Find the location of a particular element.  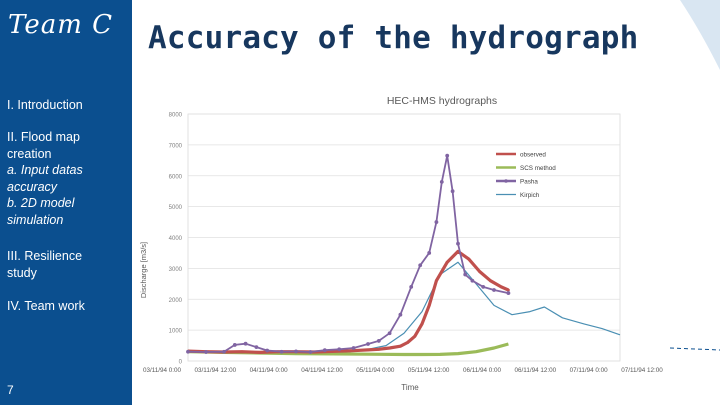

nav-item-label: study is located at coordinates (22, 272).